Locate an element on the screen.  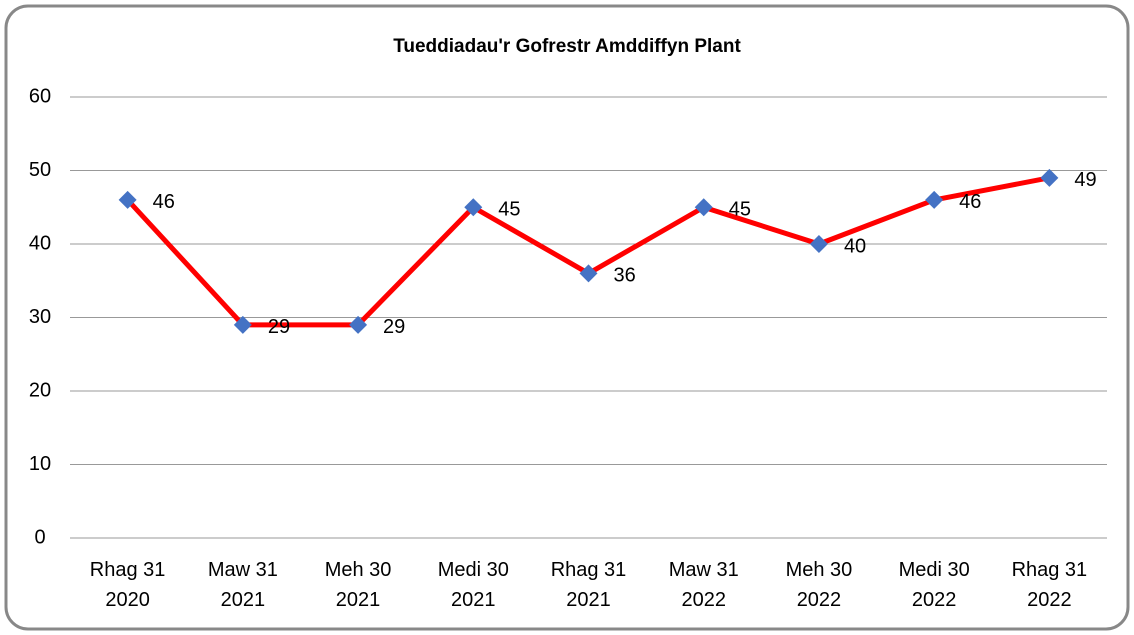
x-tick-label: Rhag 31 2022 is located at coordinates (1049, 585).